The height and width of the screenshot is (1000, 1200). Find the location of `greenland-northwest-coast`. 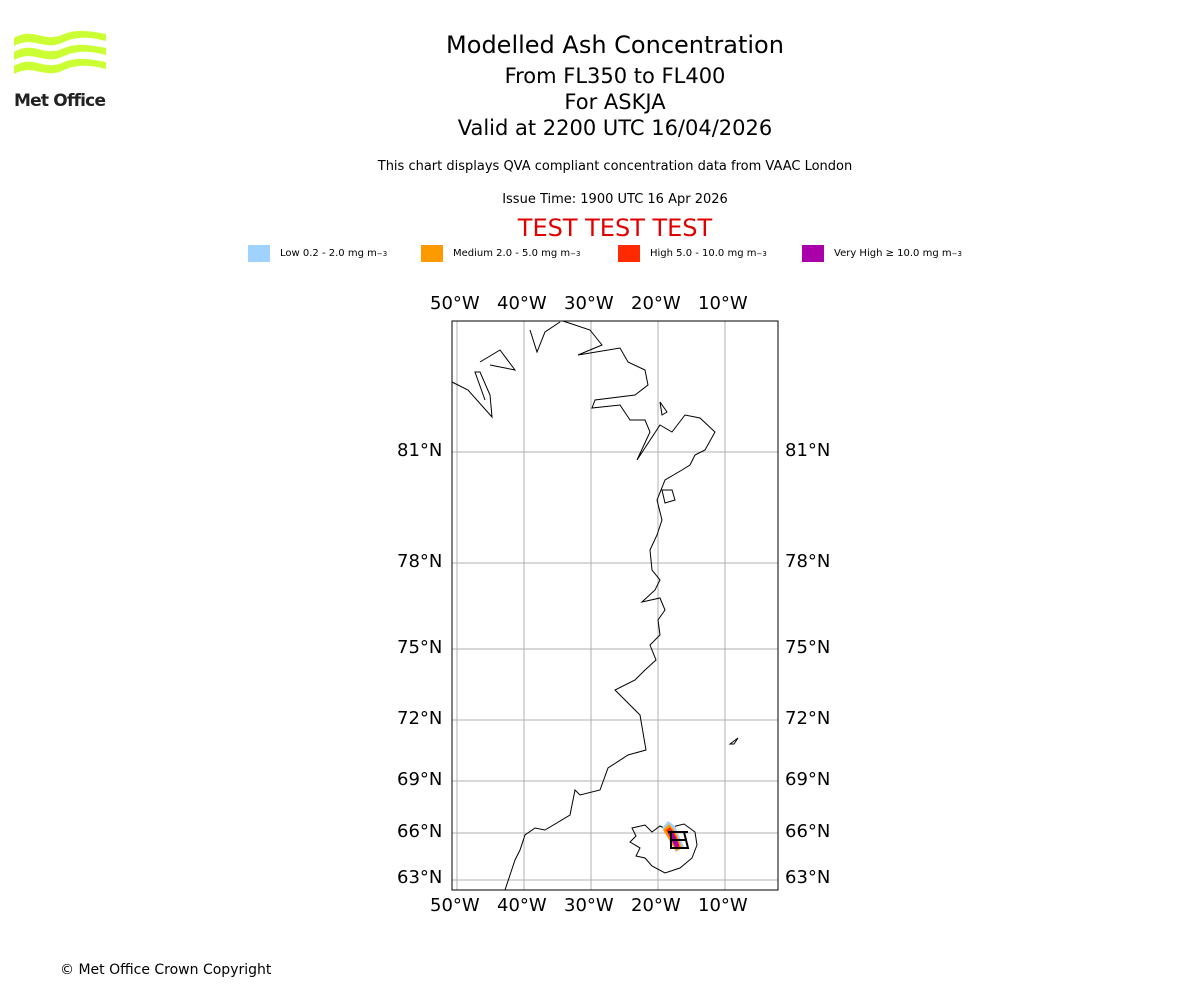

greenland-northwest-coast is located at coordinates (506, 370).